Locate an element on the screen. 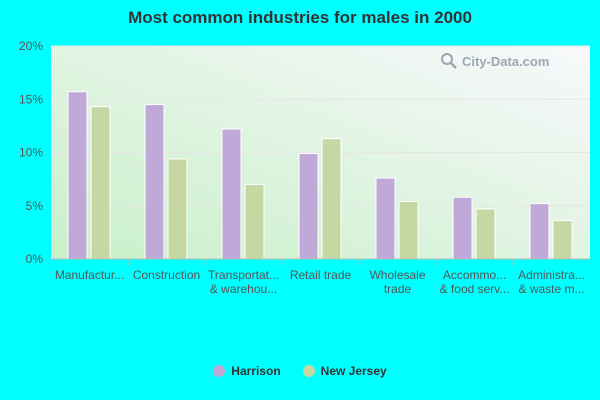  legend-label-new-jersey: New Jersey is located at coordinates (353, 371).